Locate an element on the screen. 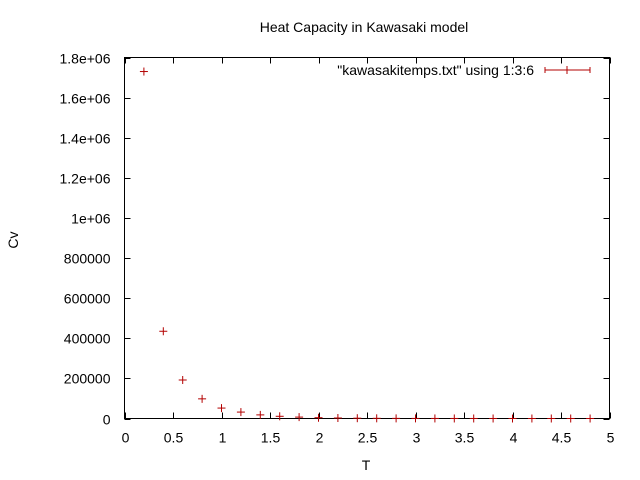 The height and width of the screenshot is (480, 640). y-tick-label: 800000 is located at coordinates (87, 259).